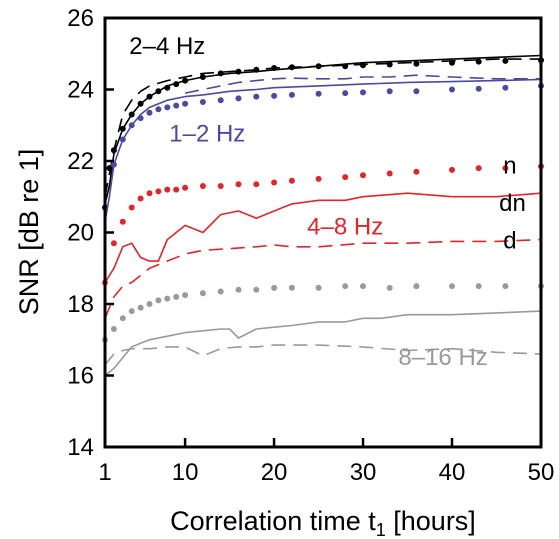 The image size is (559, 539). What do you see at coordinates (29, 232) in the screenshot?
I see `y-axis-label: SNR [dB re 1]` at bounding box center [29, 232].